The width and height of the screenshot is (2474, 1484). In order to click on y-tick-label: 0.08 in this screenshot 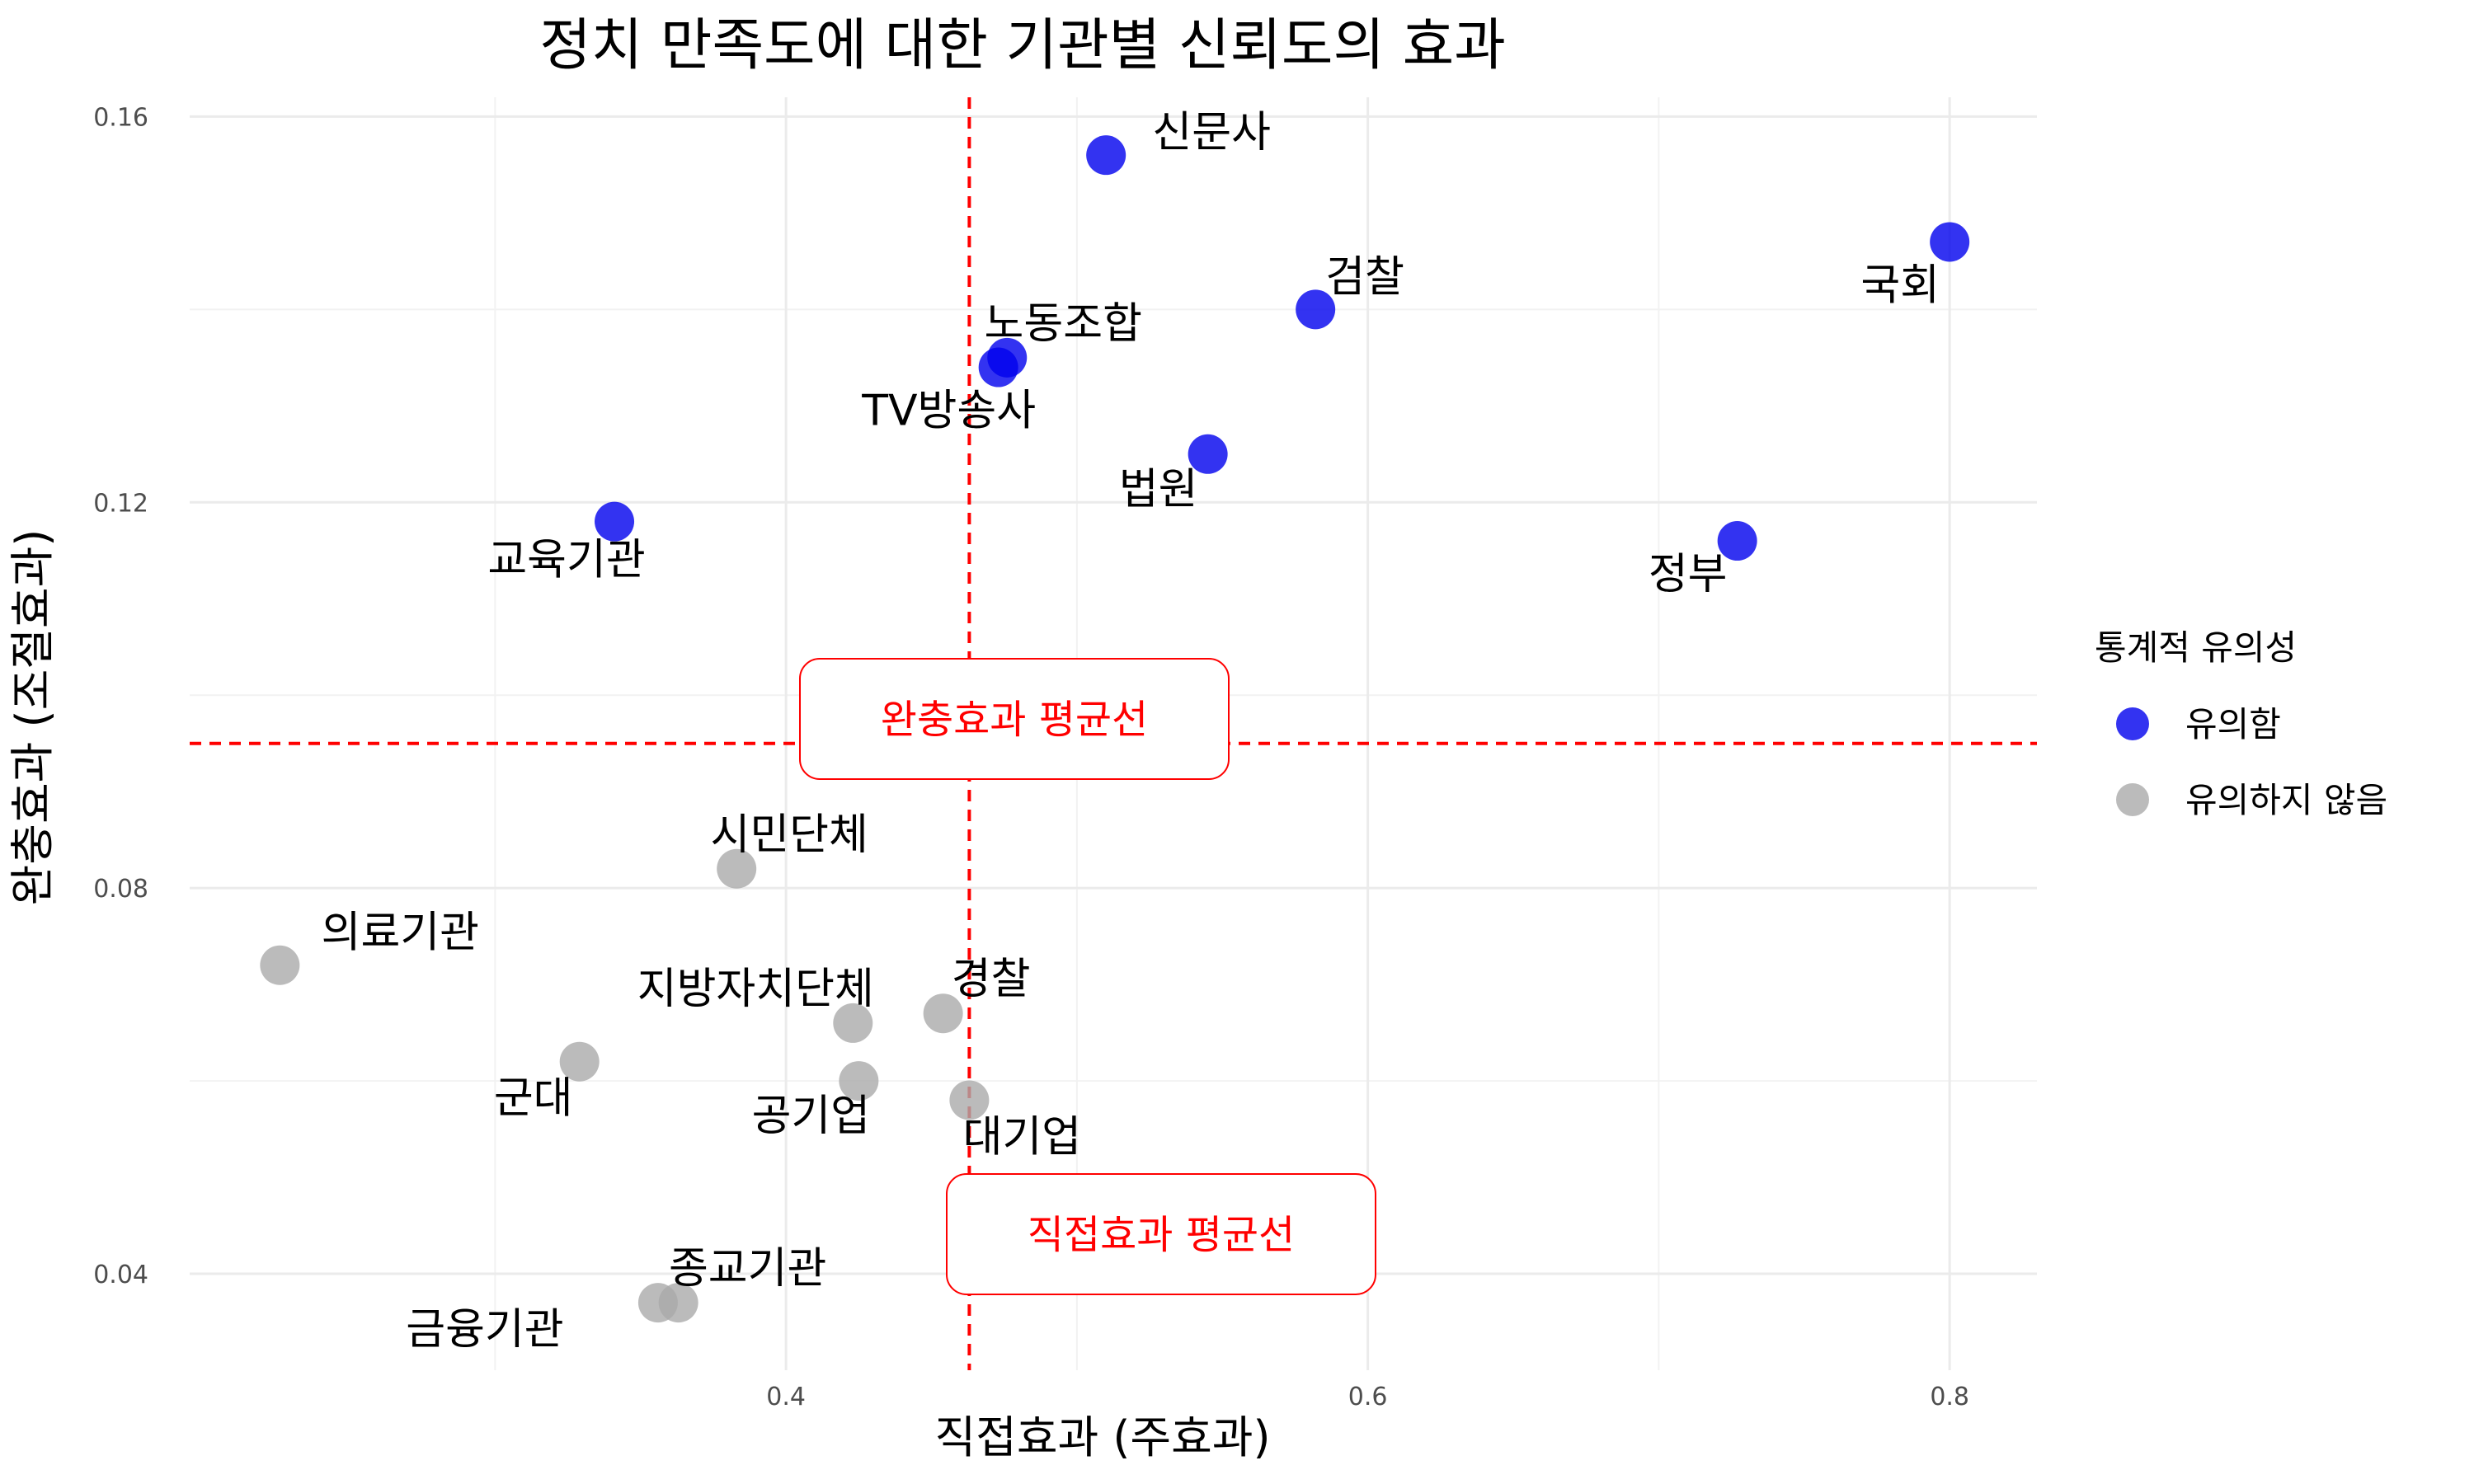, I will do `click(120, 889)`.